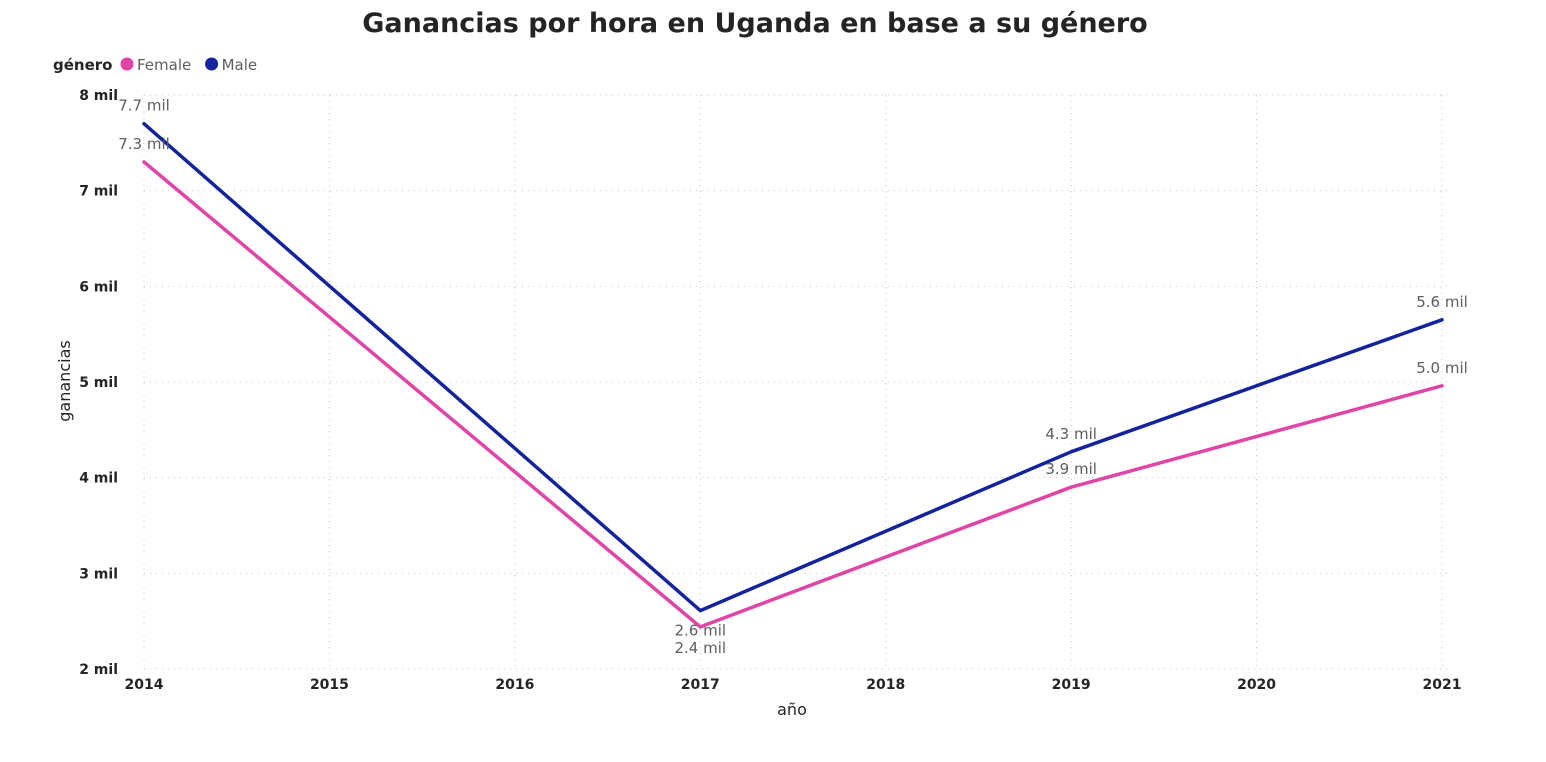 This screenshot has height=762, width=1546. I want to click on legend-item-male: Male, so click(231, 65).